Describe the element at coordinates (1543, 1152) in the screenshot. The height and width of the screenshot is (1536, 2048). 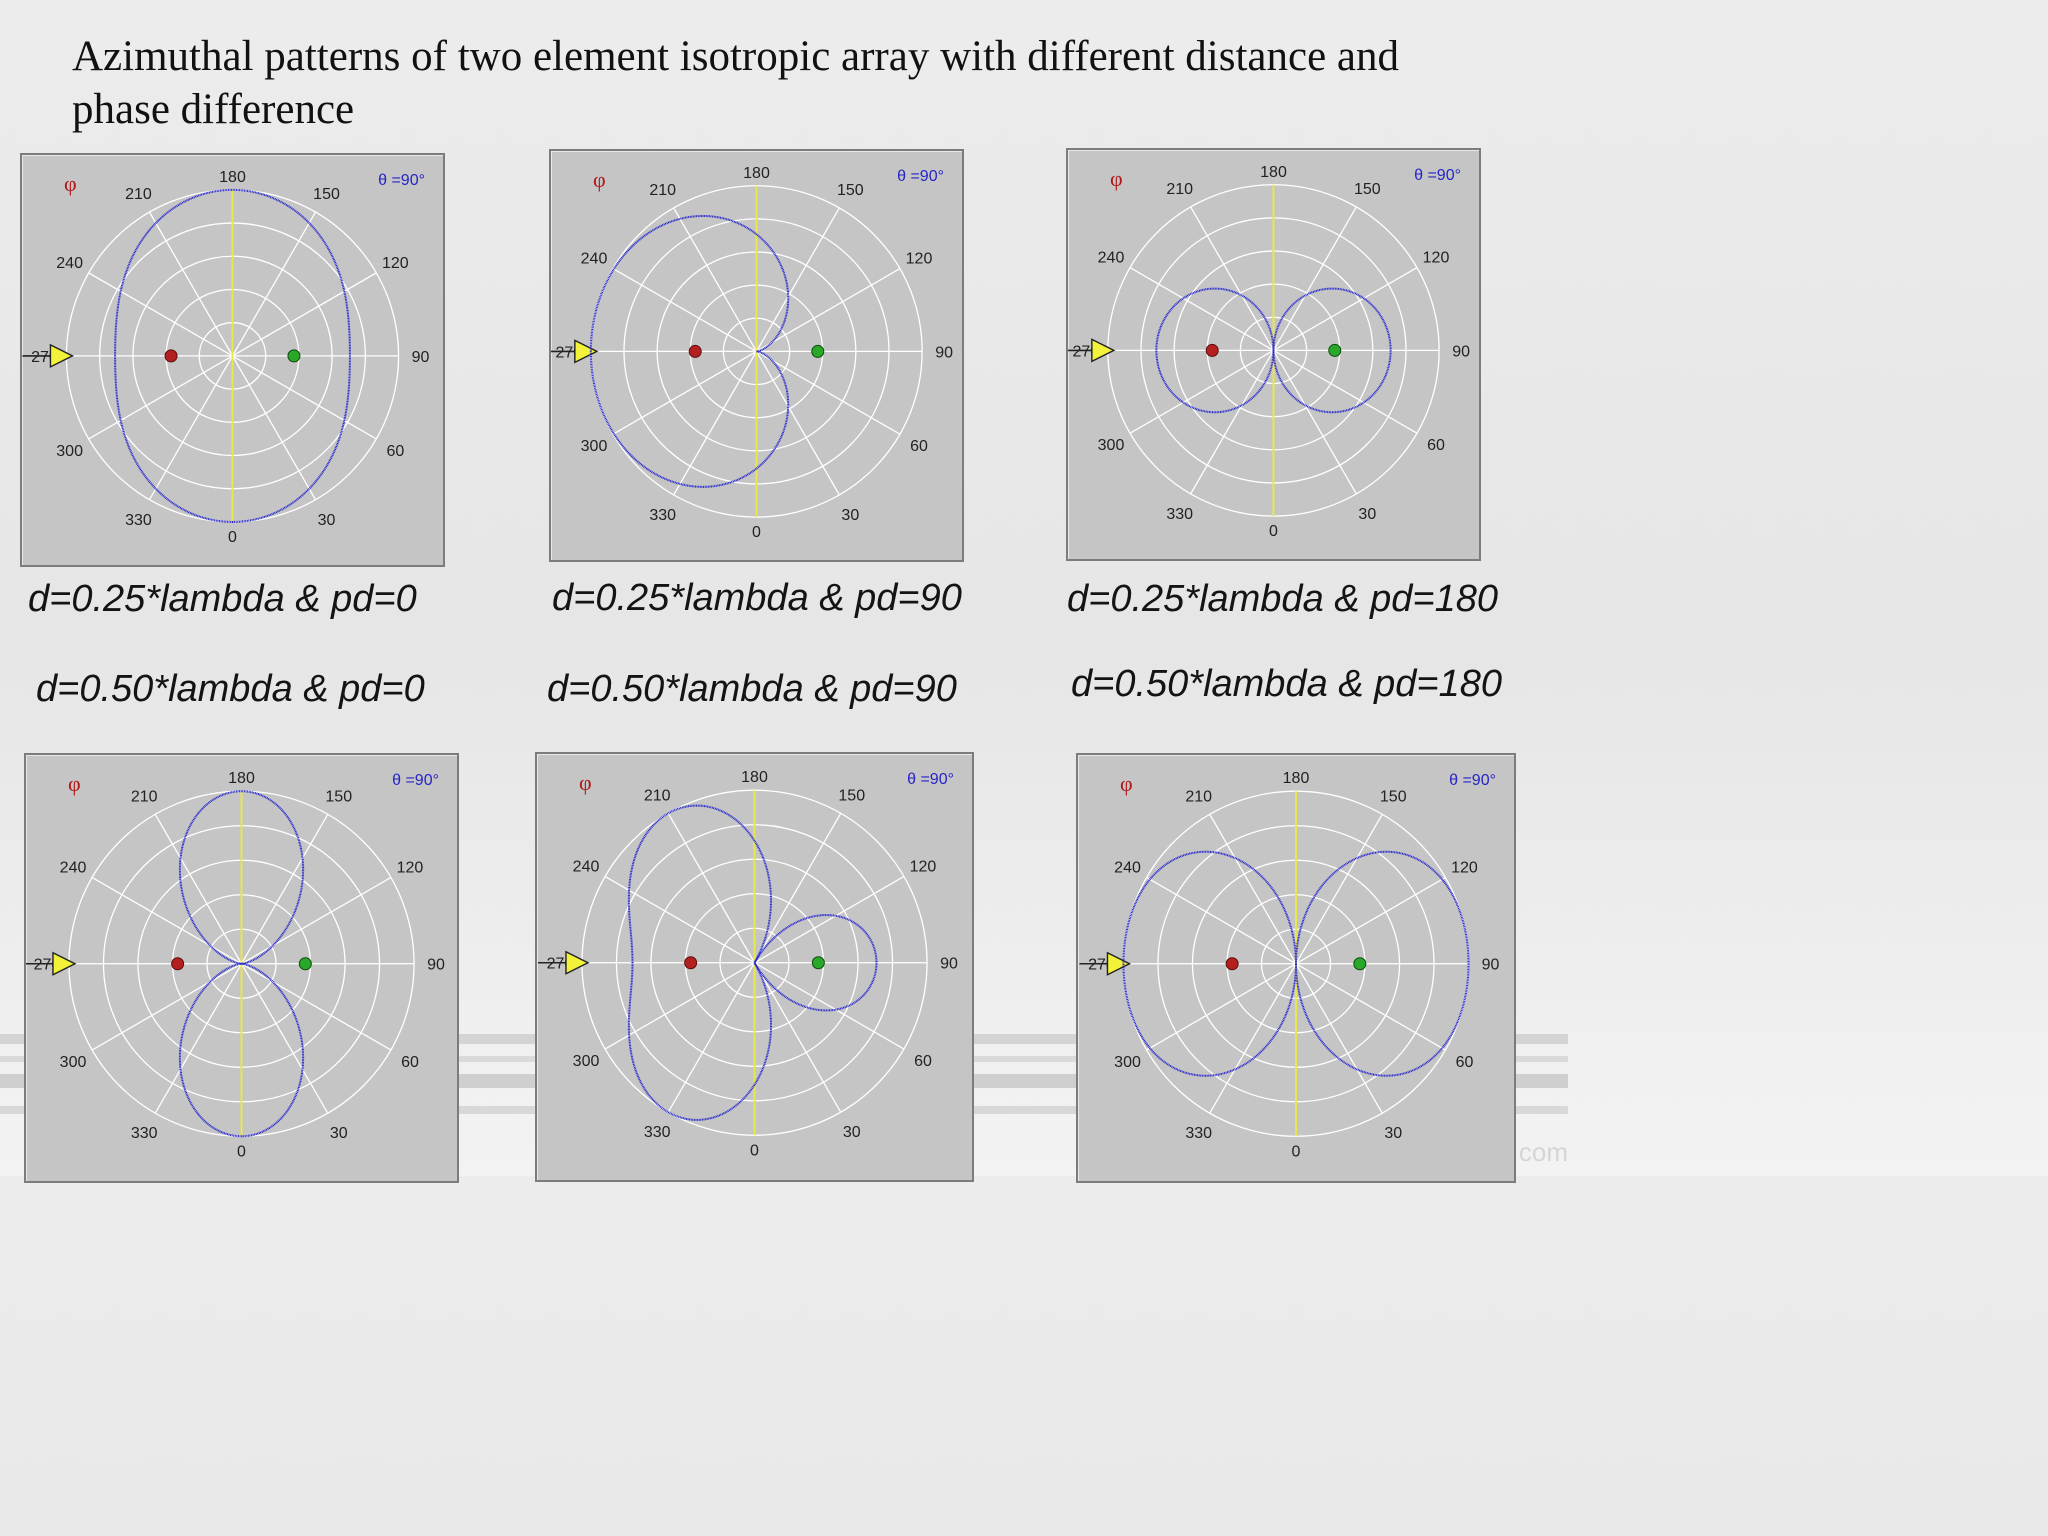
I see `watermark-text: com` at that location.